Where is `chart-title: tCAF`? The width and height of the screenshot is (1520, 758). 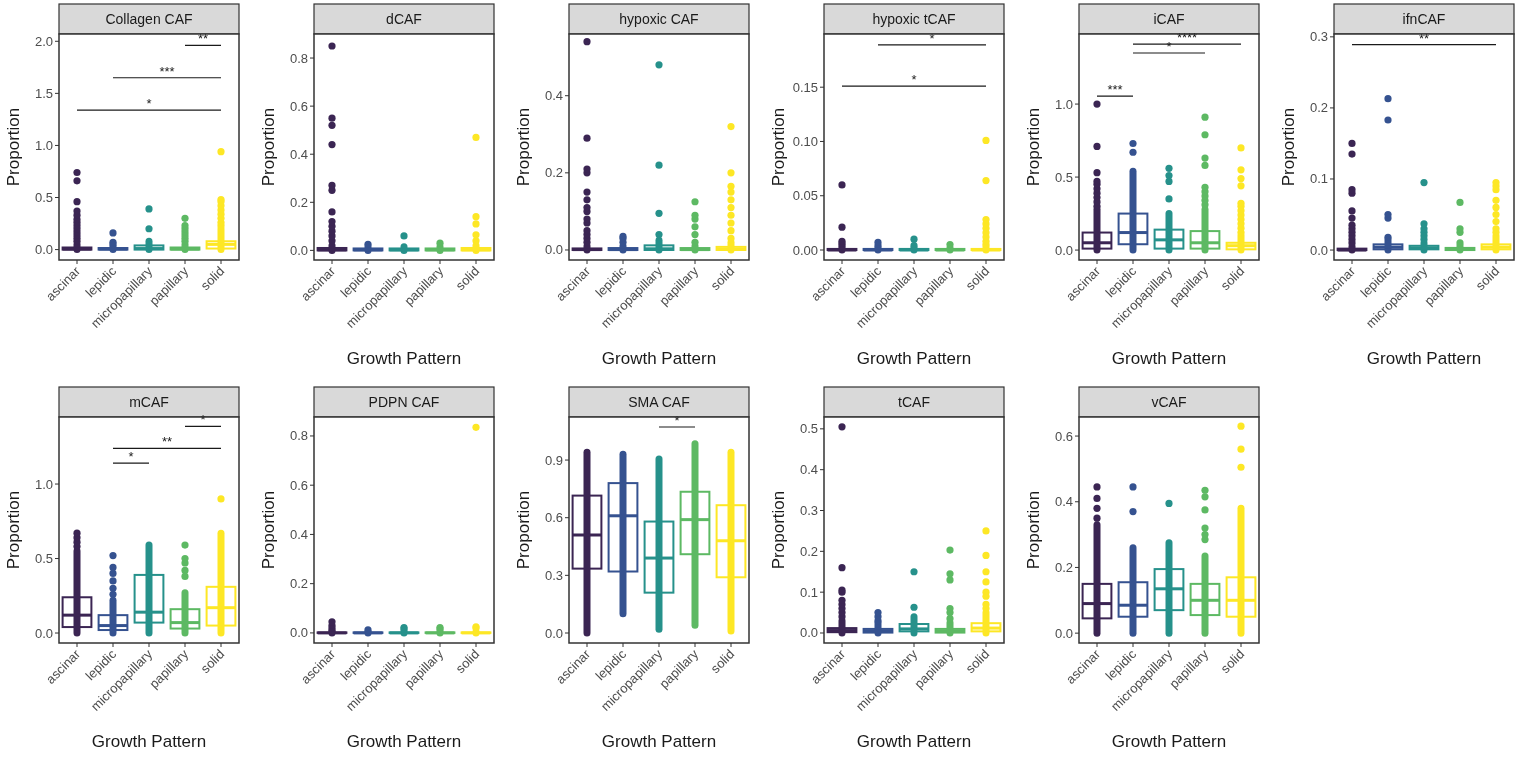
chart-title: tCAF is located at coordinates (914, 402).